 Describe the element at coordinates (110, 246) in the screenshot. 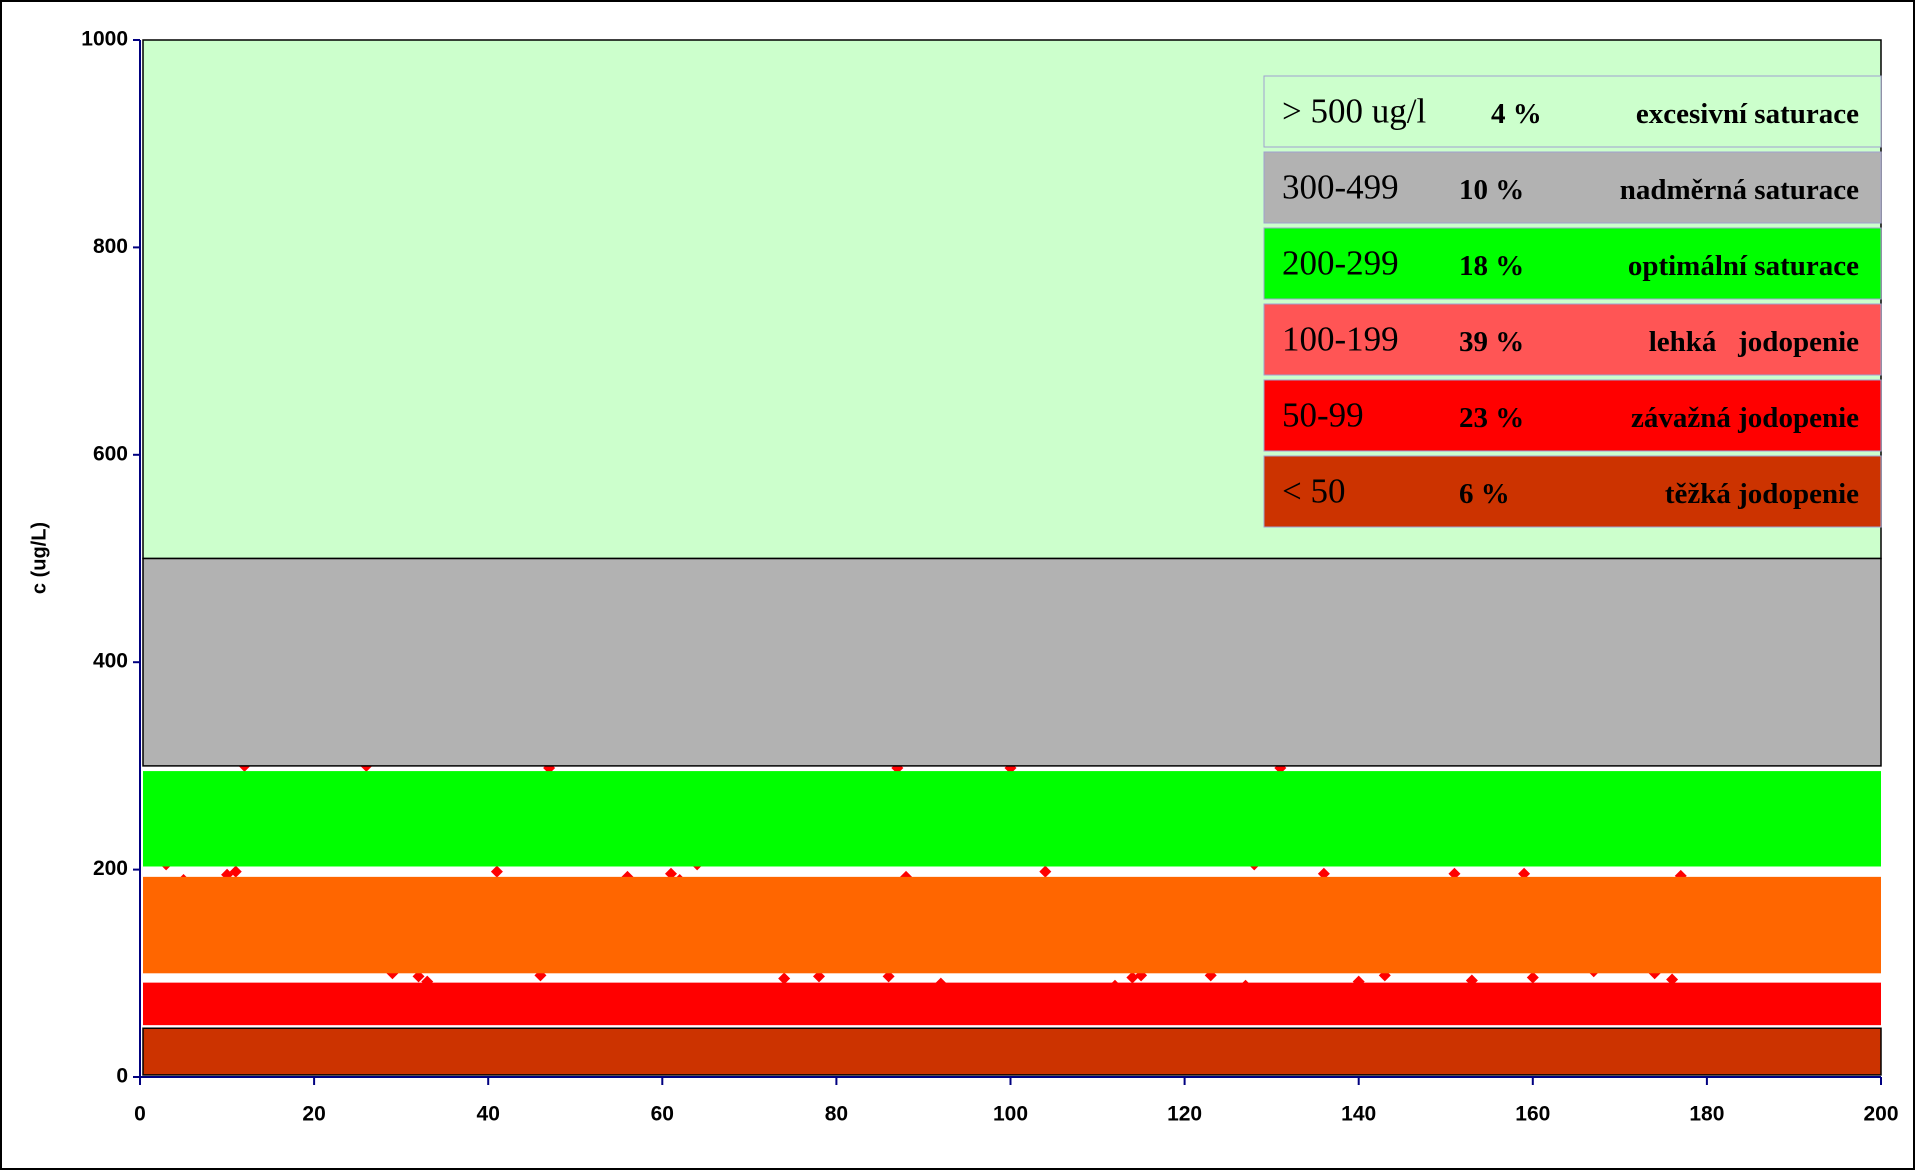

I see `y-tick-label: 800` at that location.